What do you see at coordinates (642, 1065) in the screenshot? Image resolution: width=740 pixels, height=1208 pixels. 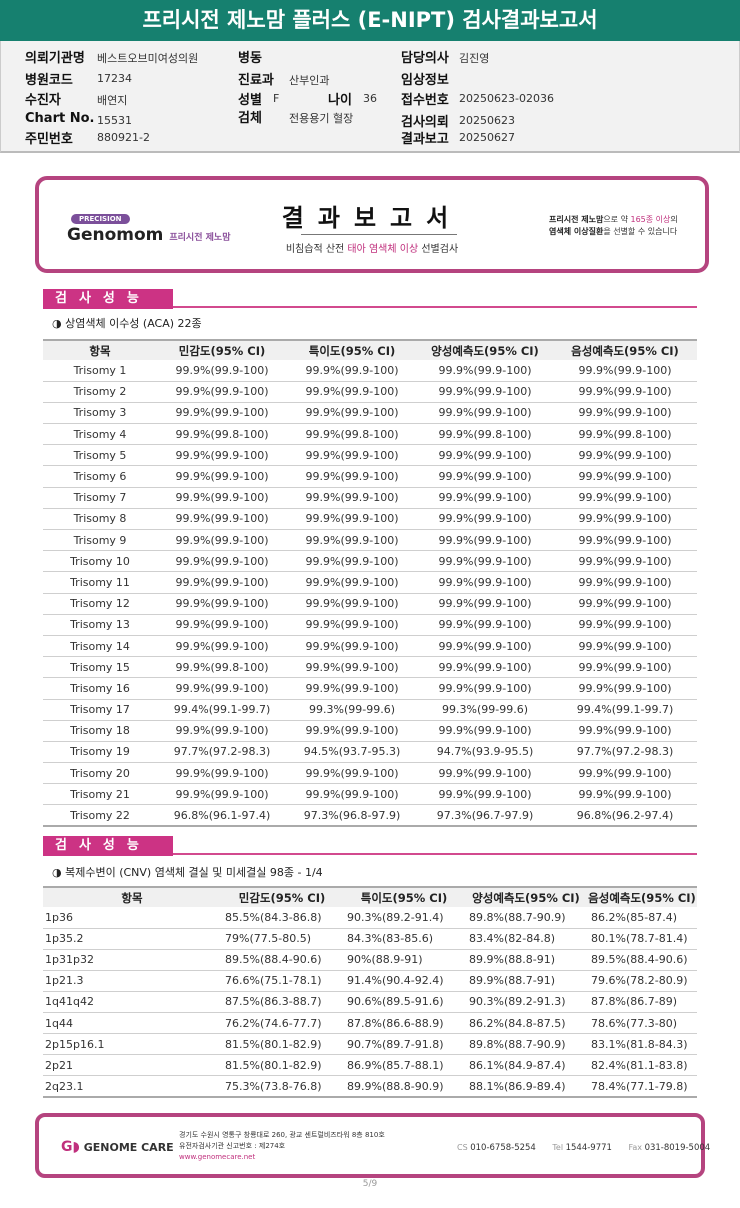 I see `table-cell: 82.4%(81.1-83.8)` at bounding box center [642, 1065].